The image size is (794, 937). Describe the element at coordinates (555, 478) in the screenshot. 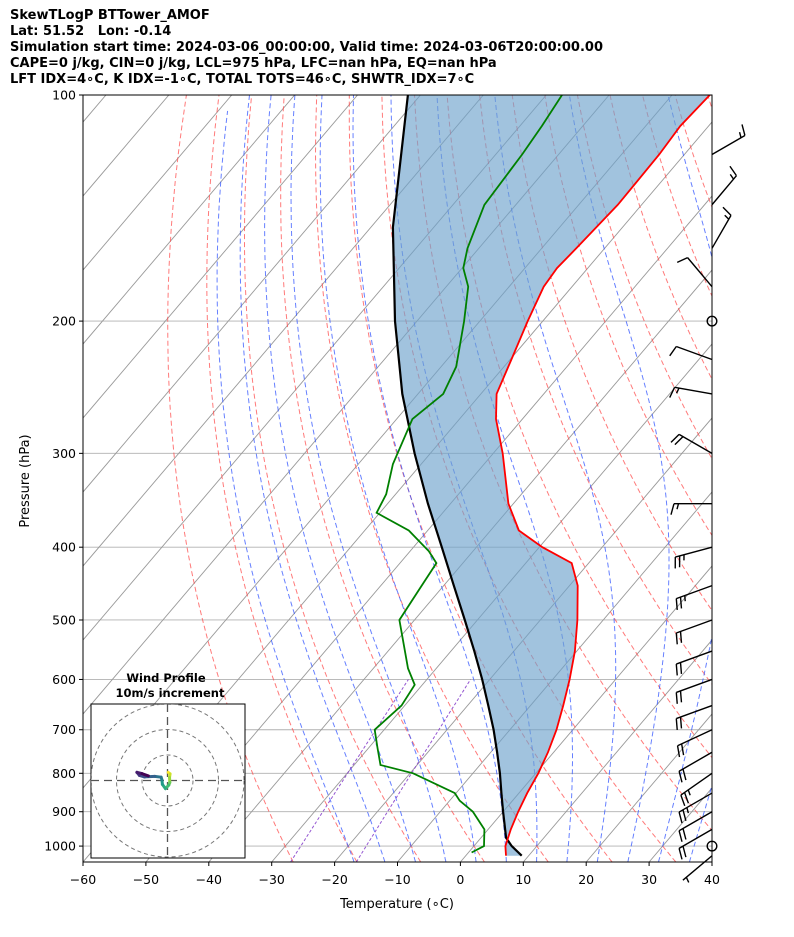

I see `moist-adiabat` at that location.